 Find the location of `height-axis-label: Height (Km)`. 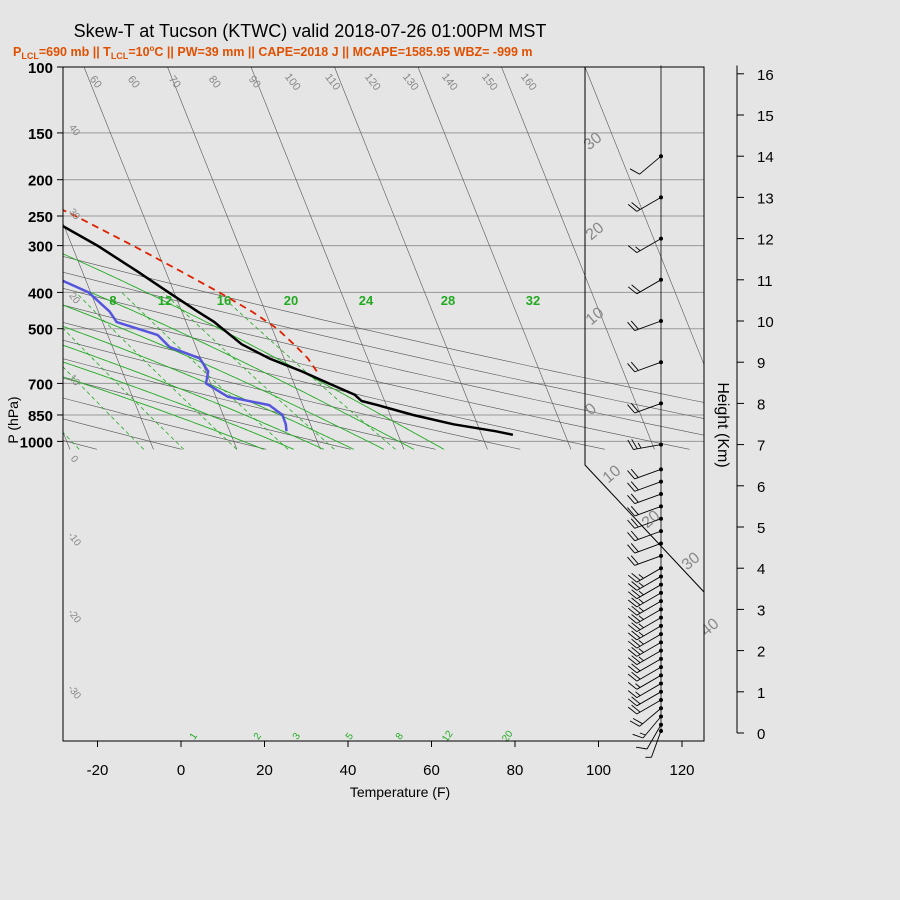

height-axis-label: Height (Km) is located at coordinates (722, 424).